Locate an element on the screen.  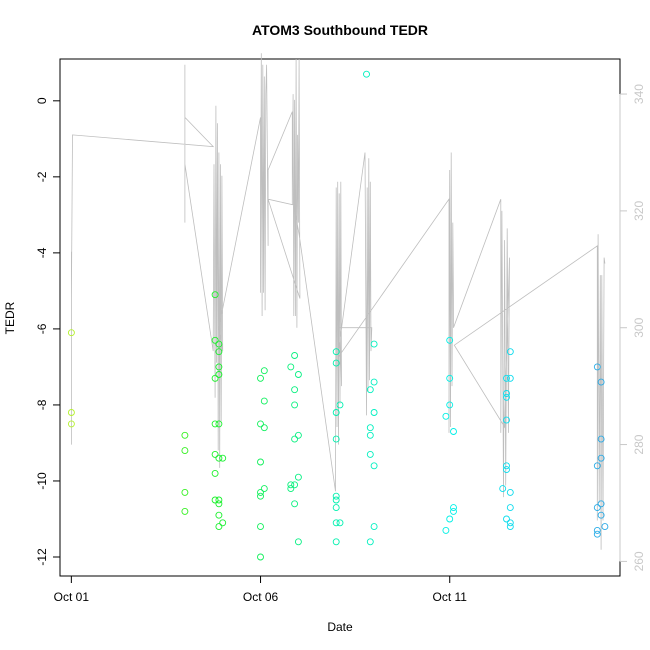
y-axis: 0 -2 -4 -6 -8 -10 -12 is located at coordinates (48, 331).